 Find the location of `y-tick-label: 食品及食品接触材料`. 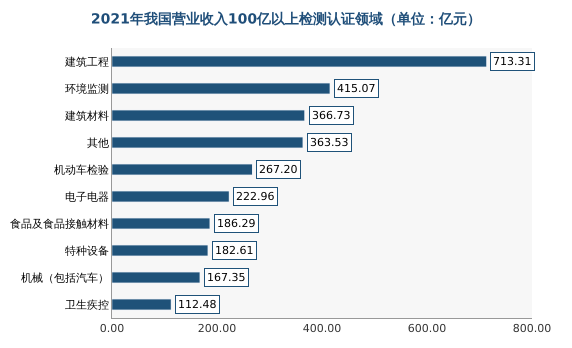

y-tick-label: 食品及食品接触材料 is located at coordinates (59, 223).